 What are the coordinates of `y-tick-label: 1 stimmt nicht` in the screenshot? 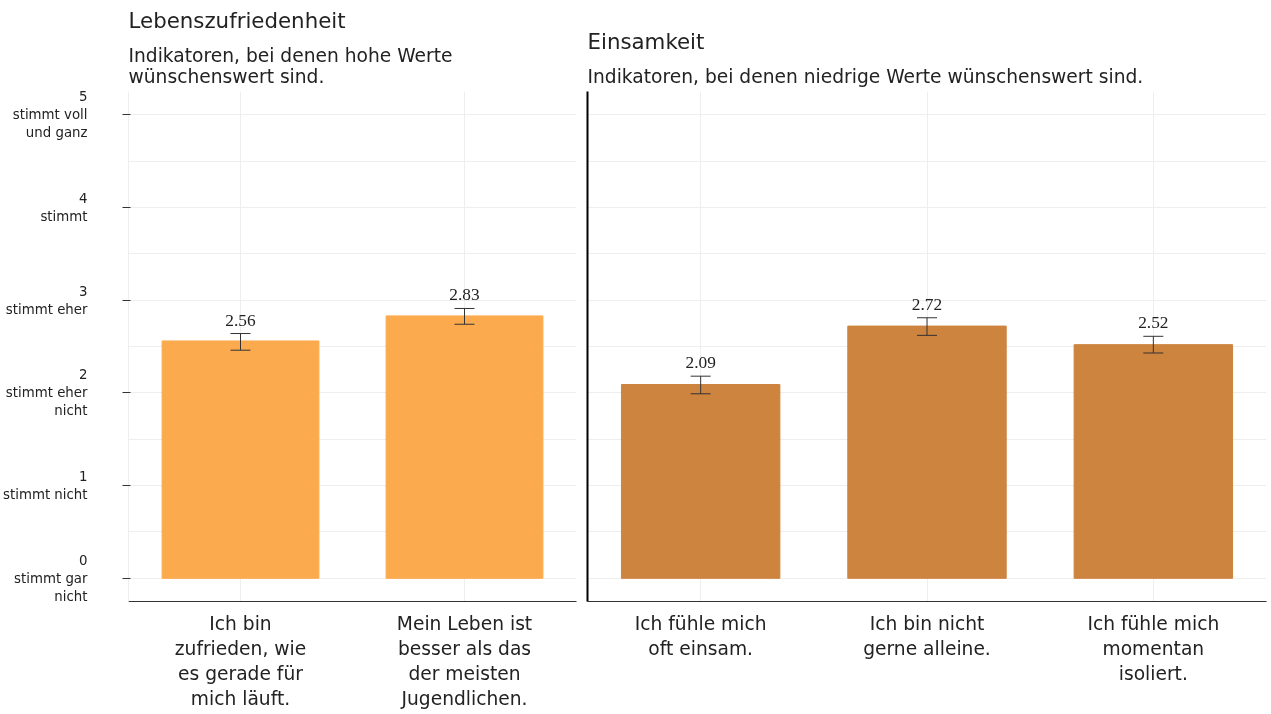 It's located at (45, 486).